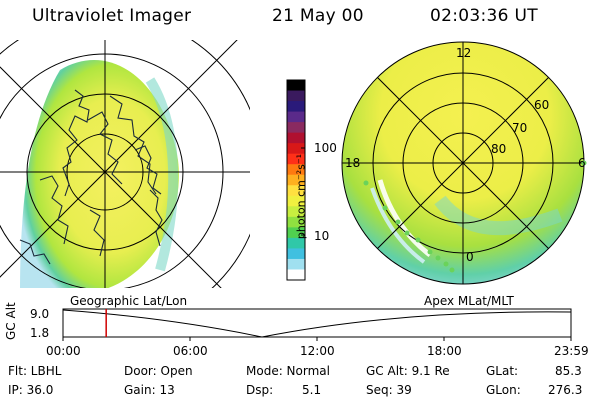 Image resolution: width=600 pixels, height=400 pixels. I want to click on glon-status-value: 276.3, so click(565, 390).